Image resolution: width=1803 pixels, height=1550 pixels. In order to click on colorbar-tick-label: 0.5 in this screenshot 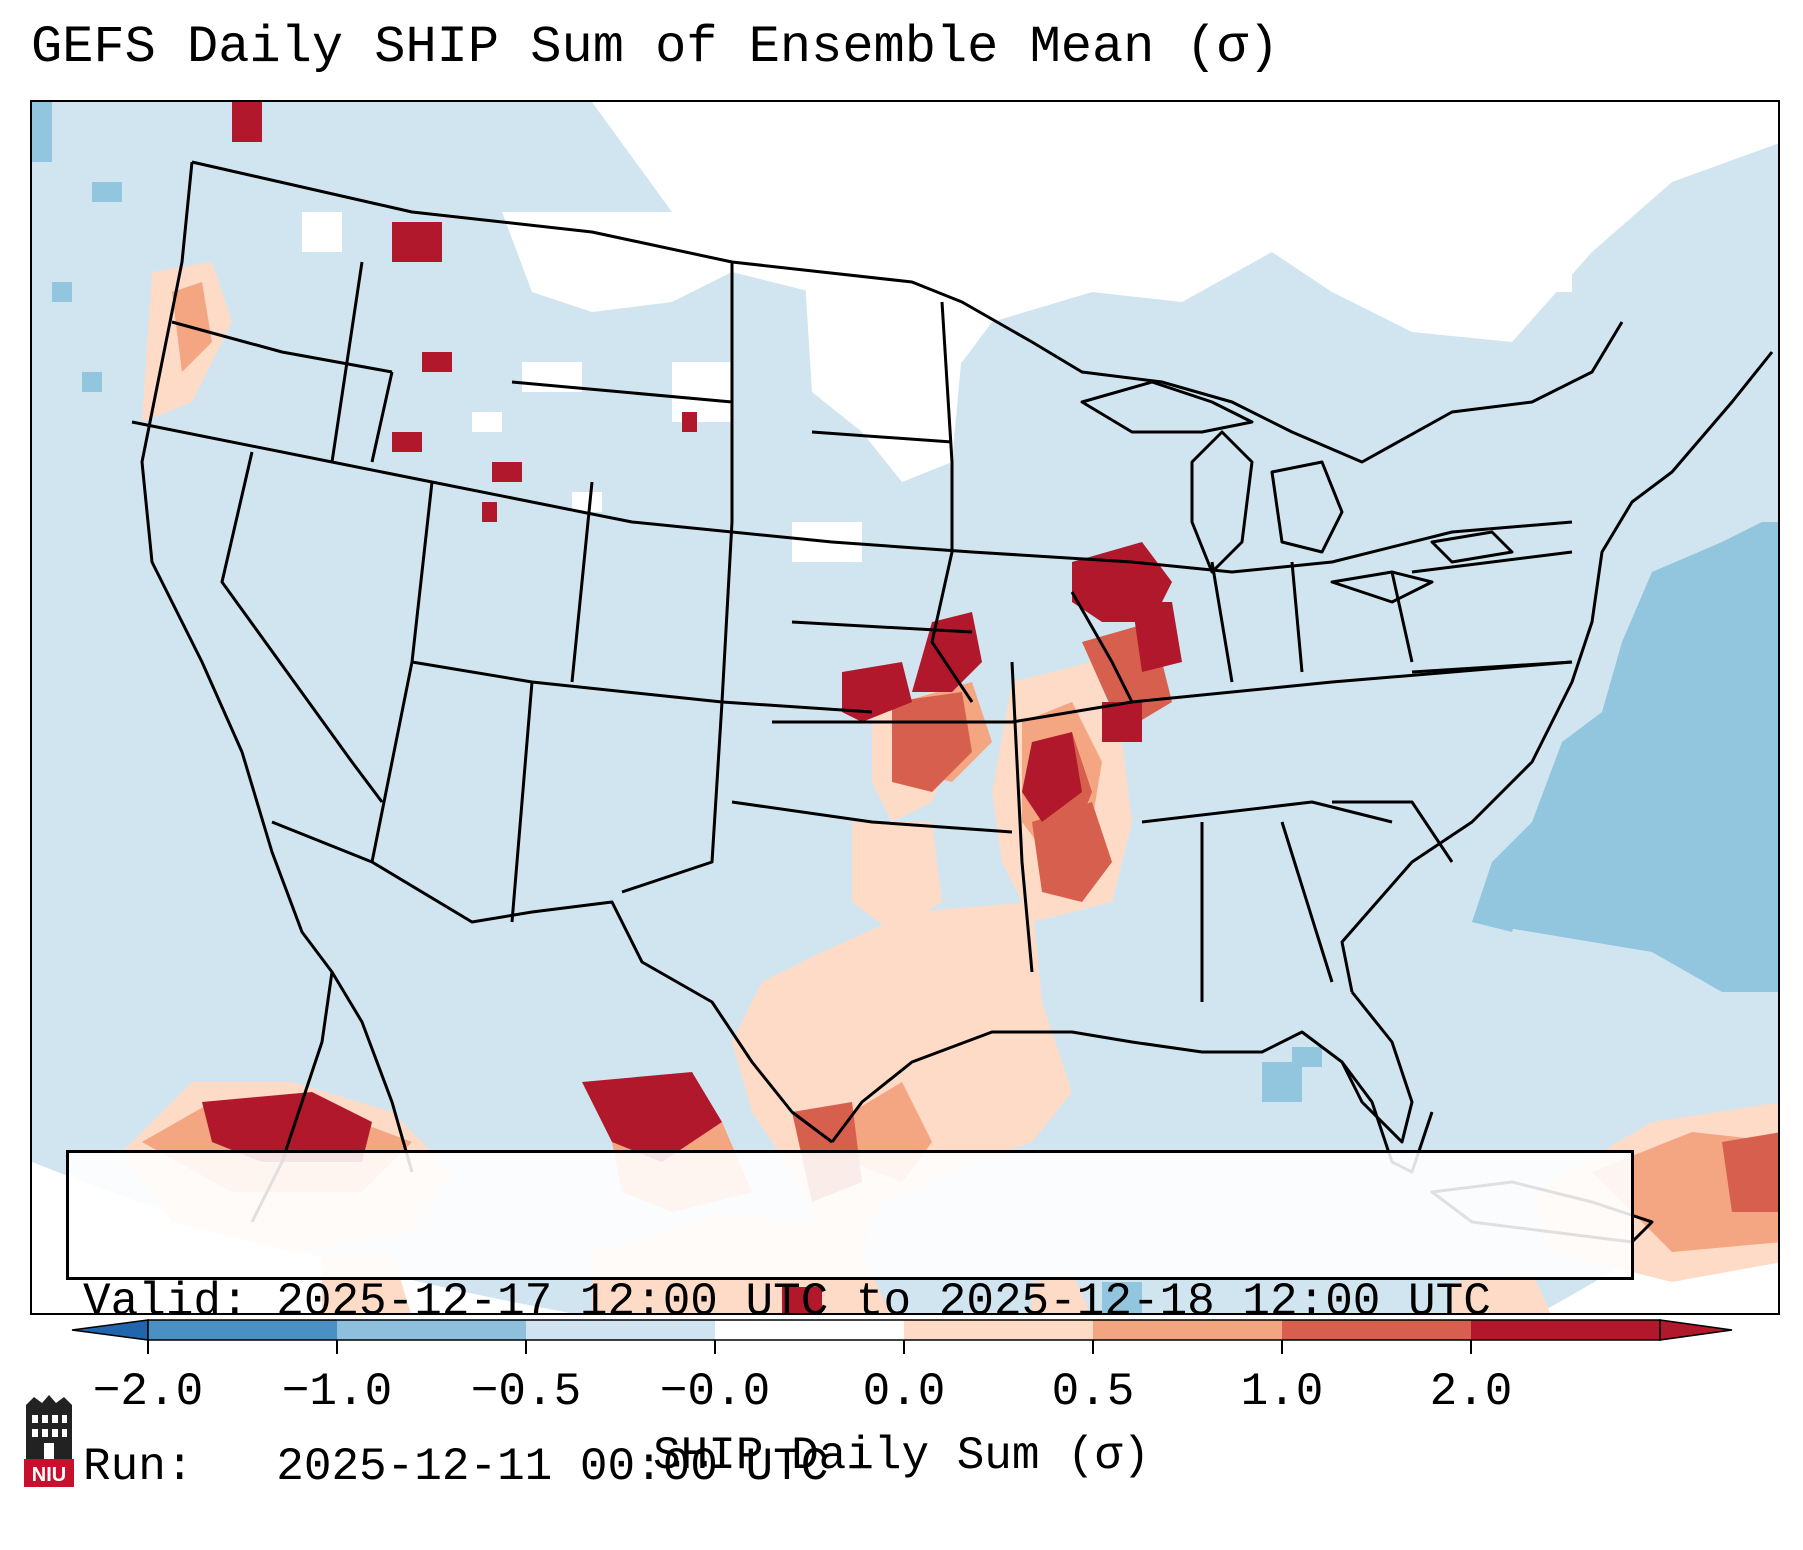, I will do `click(1093, 1392)`.